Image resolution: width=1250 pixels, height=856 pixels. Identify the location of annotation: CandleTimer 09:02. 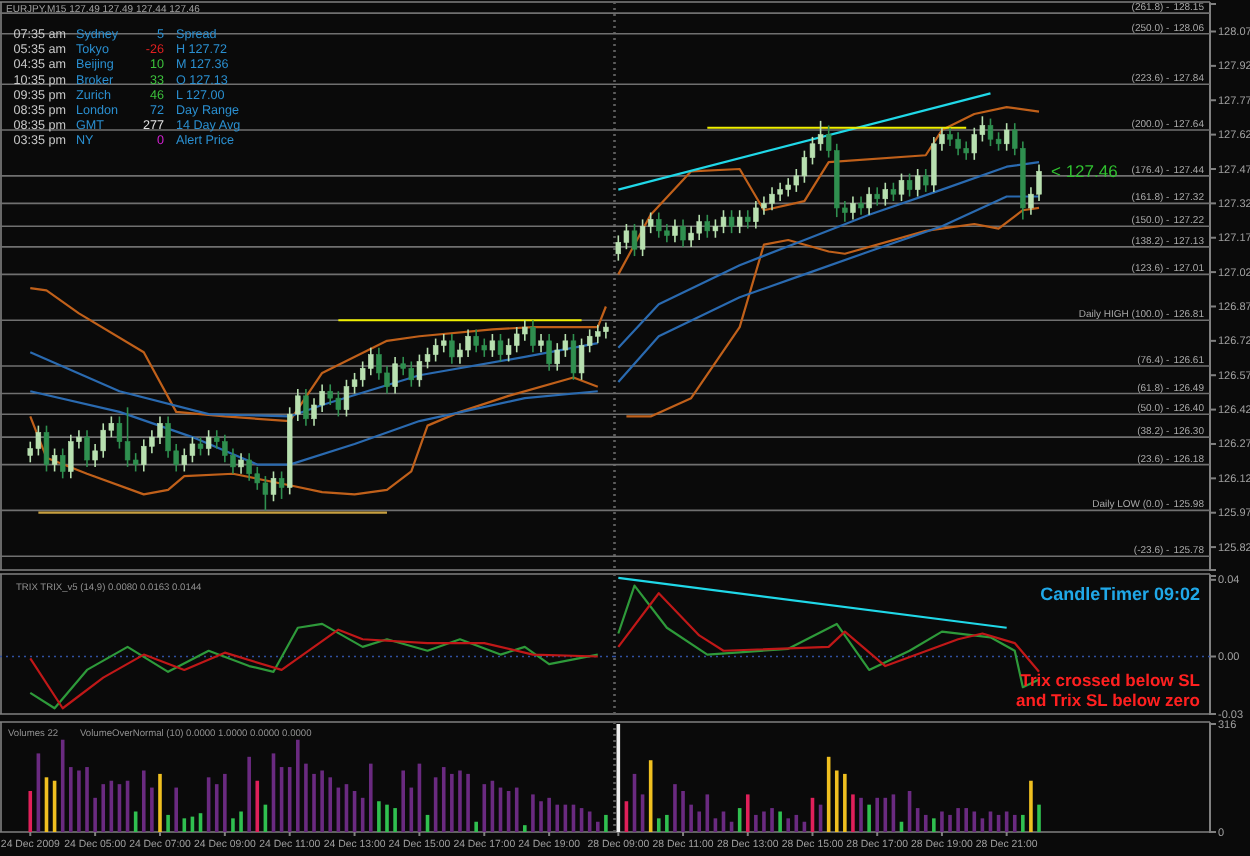
(1120, 594).